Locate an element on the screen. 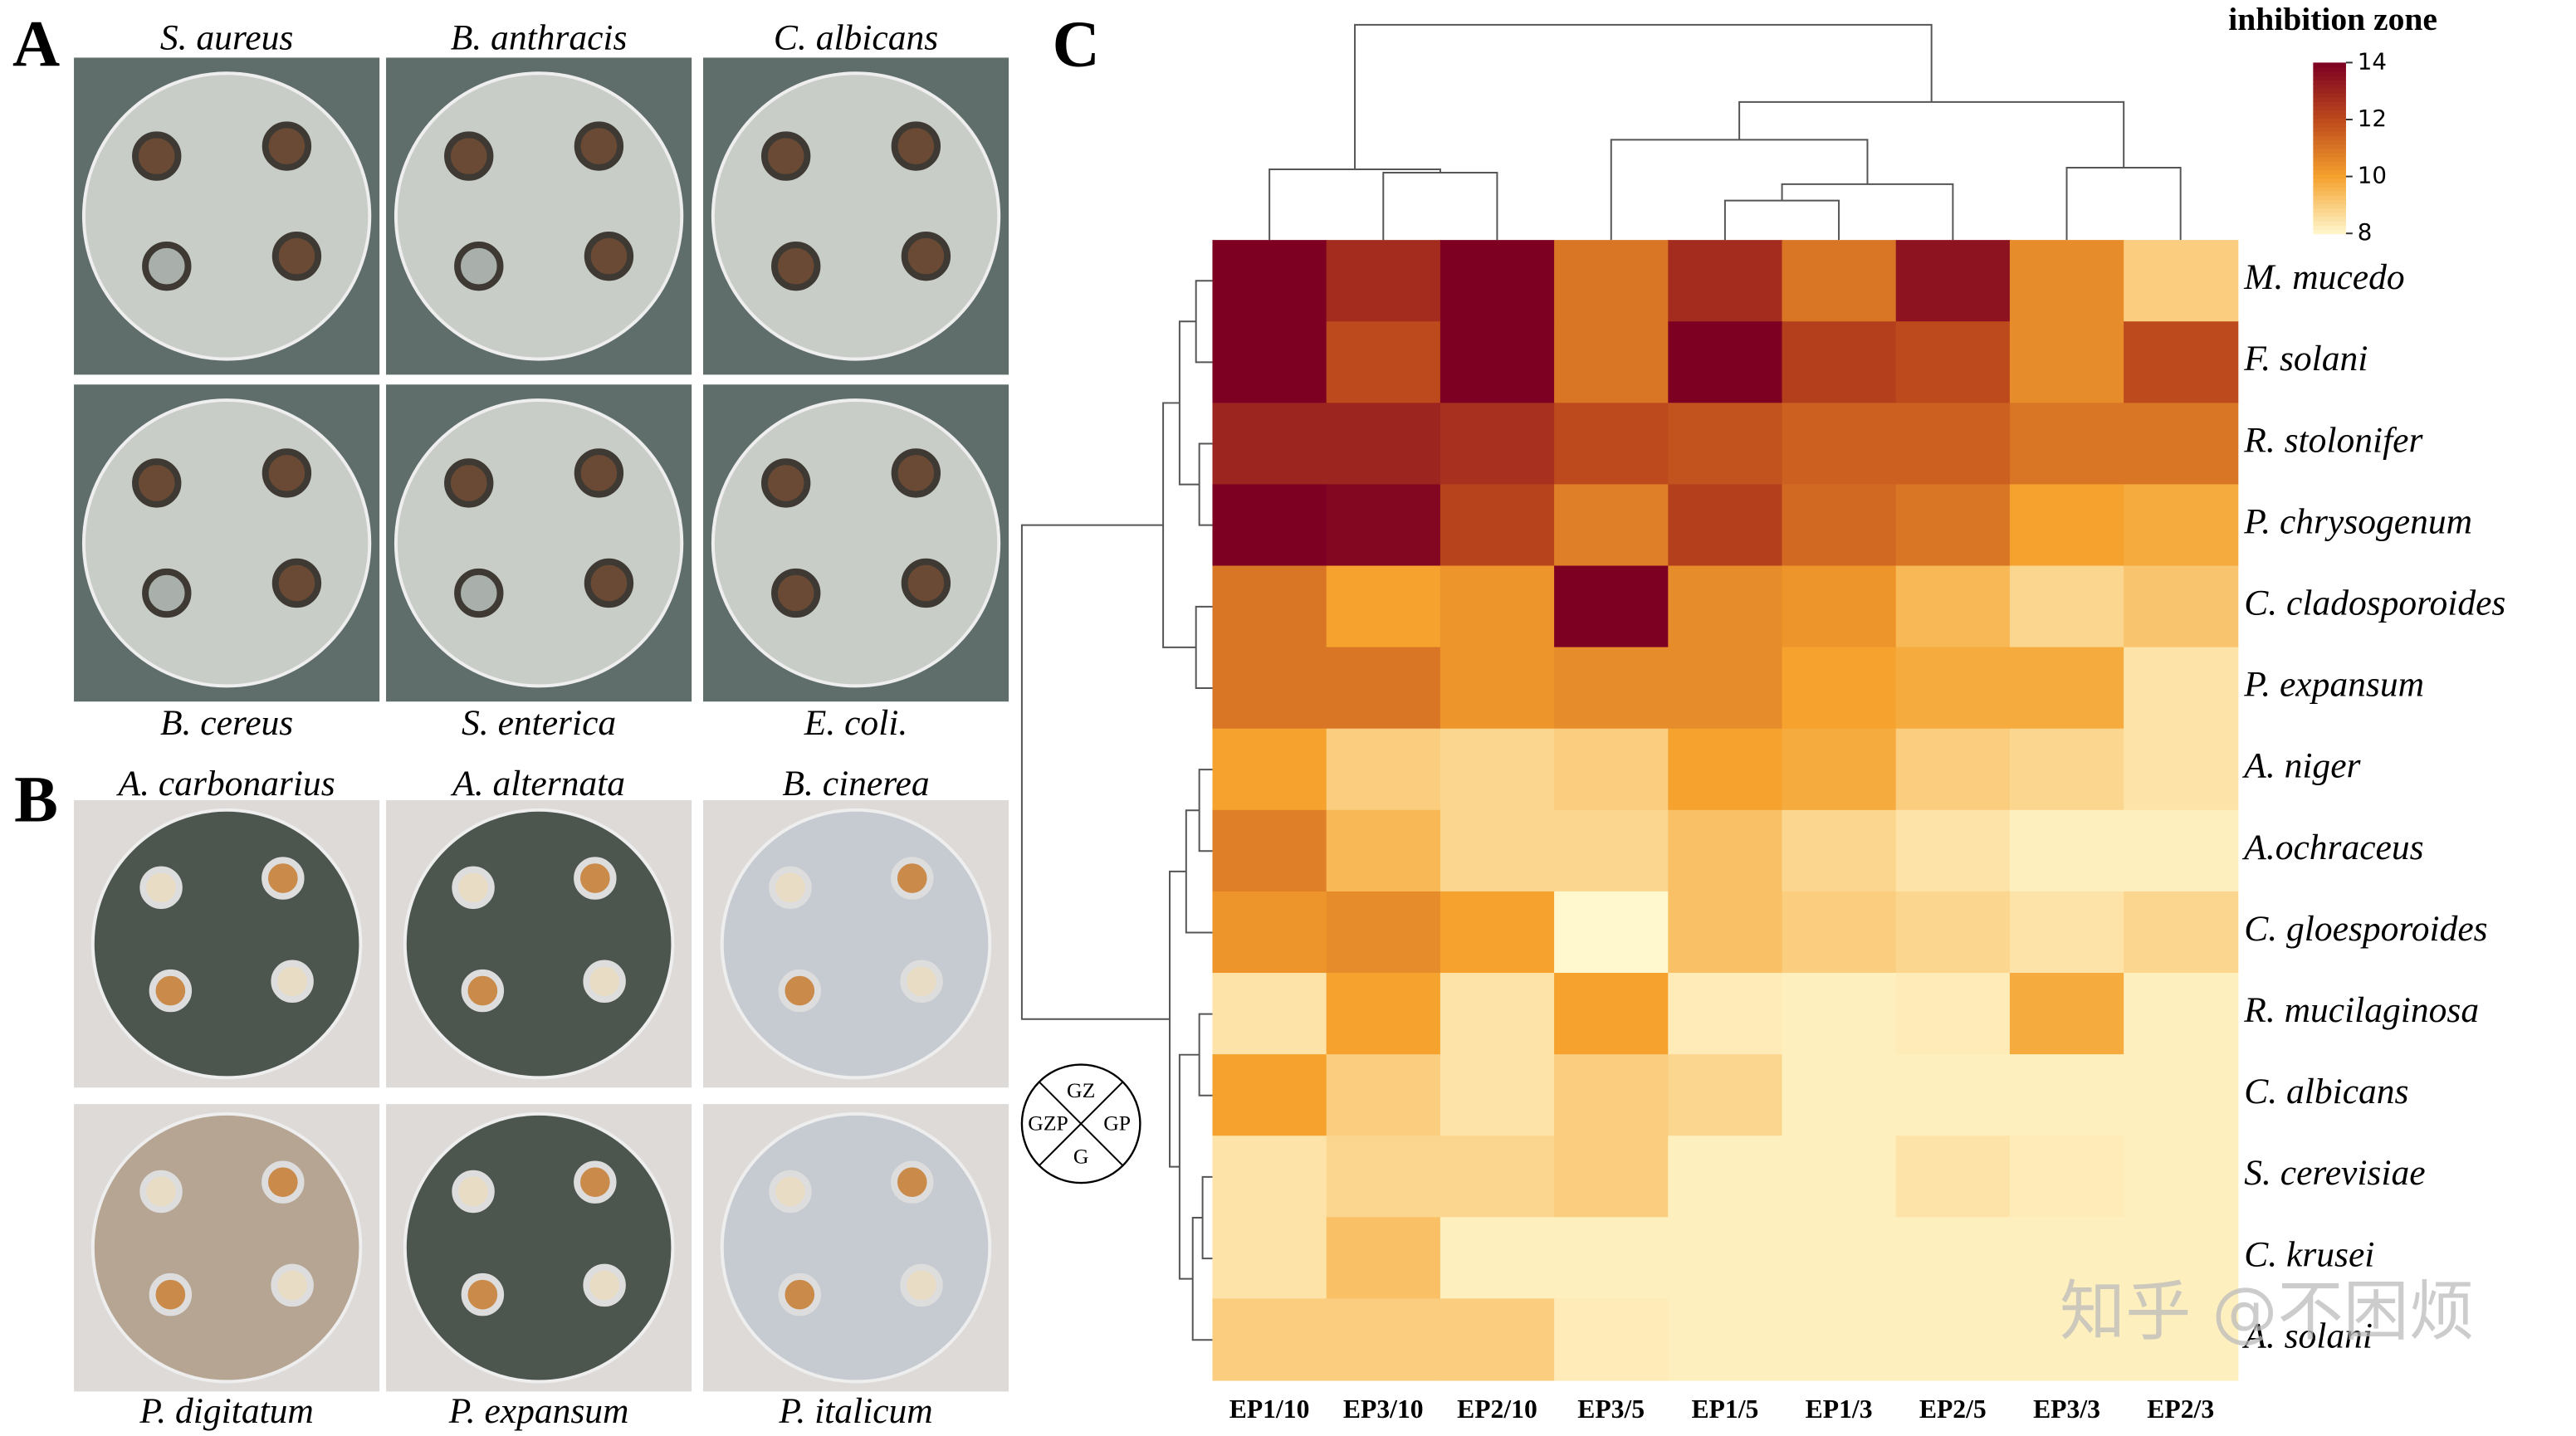  key-label: GP is located at coordinates (1117, 1123).